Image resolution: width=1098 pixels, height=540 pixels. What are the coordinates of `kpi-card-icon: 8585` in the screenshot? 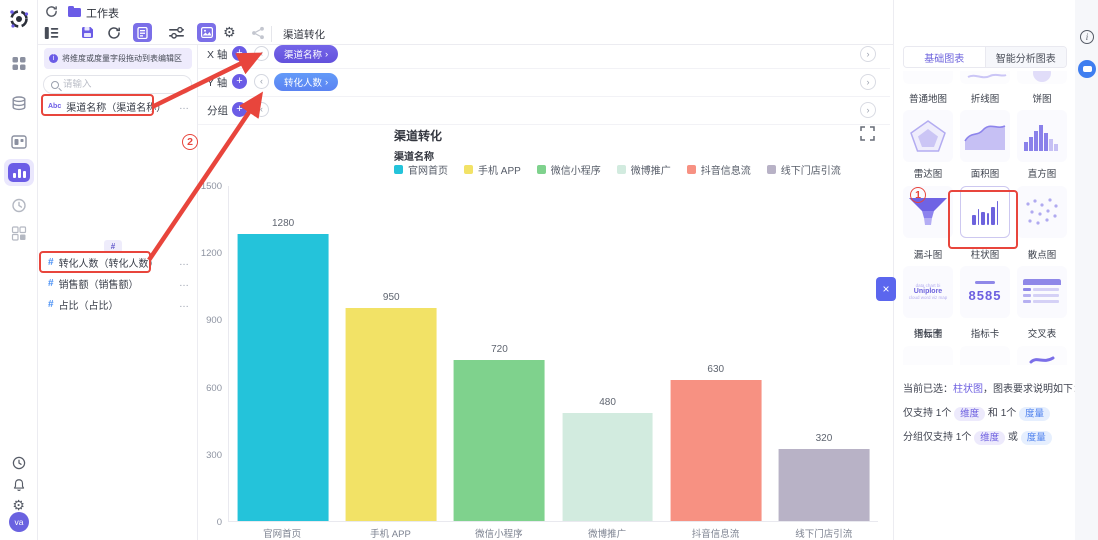 It's located at (985, 292).